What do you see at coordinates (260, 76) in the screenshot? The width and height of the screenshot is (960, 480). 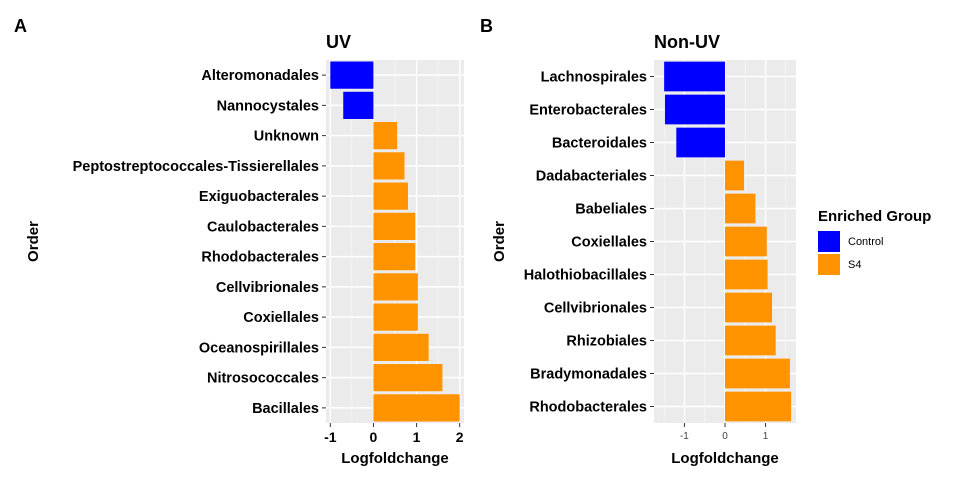 I see `category-label: Alteromonadales` at bounding box center [260, 76].